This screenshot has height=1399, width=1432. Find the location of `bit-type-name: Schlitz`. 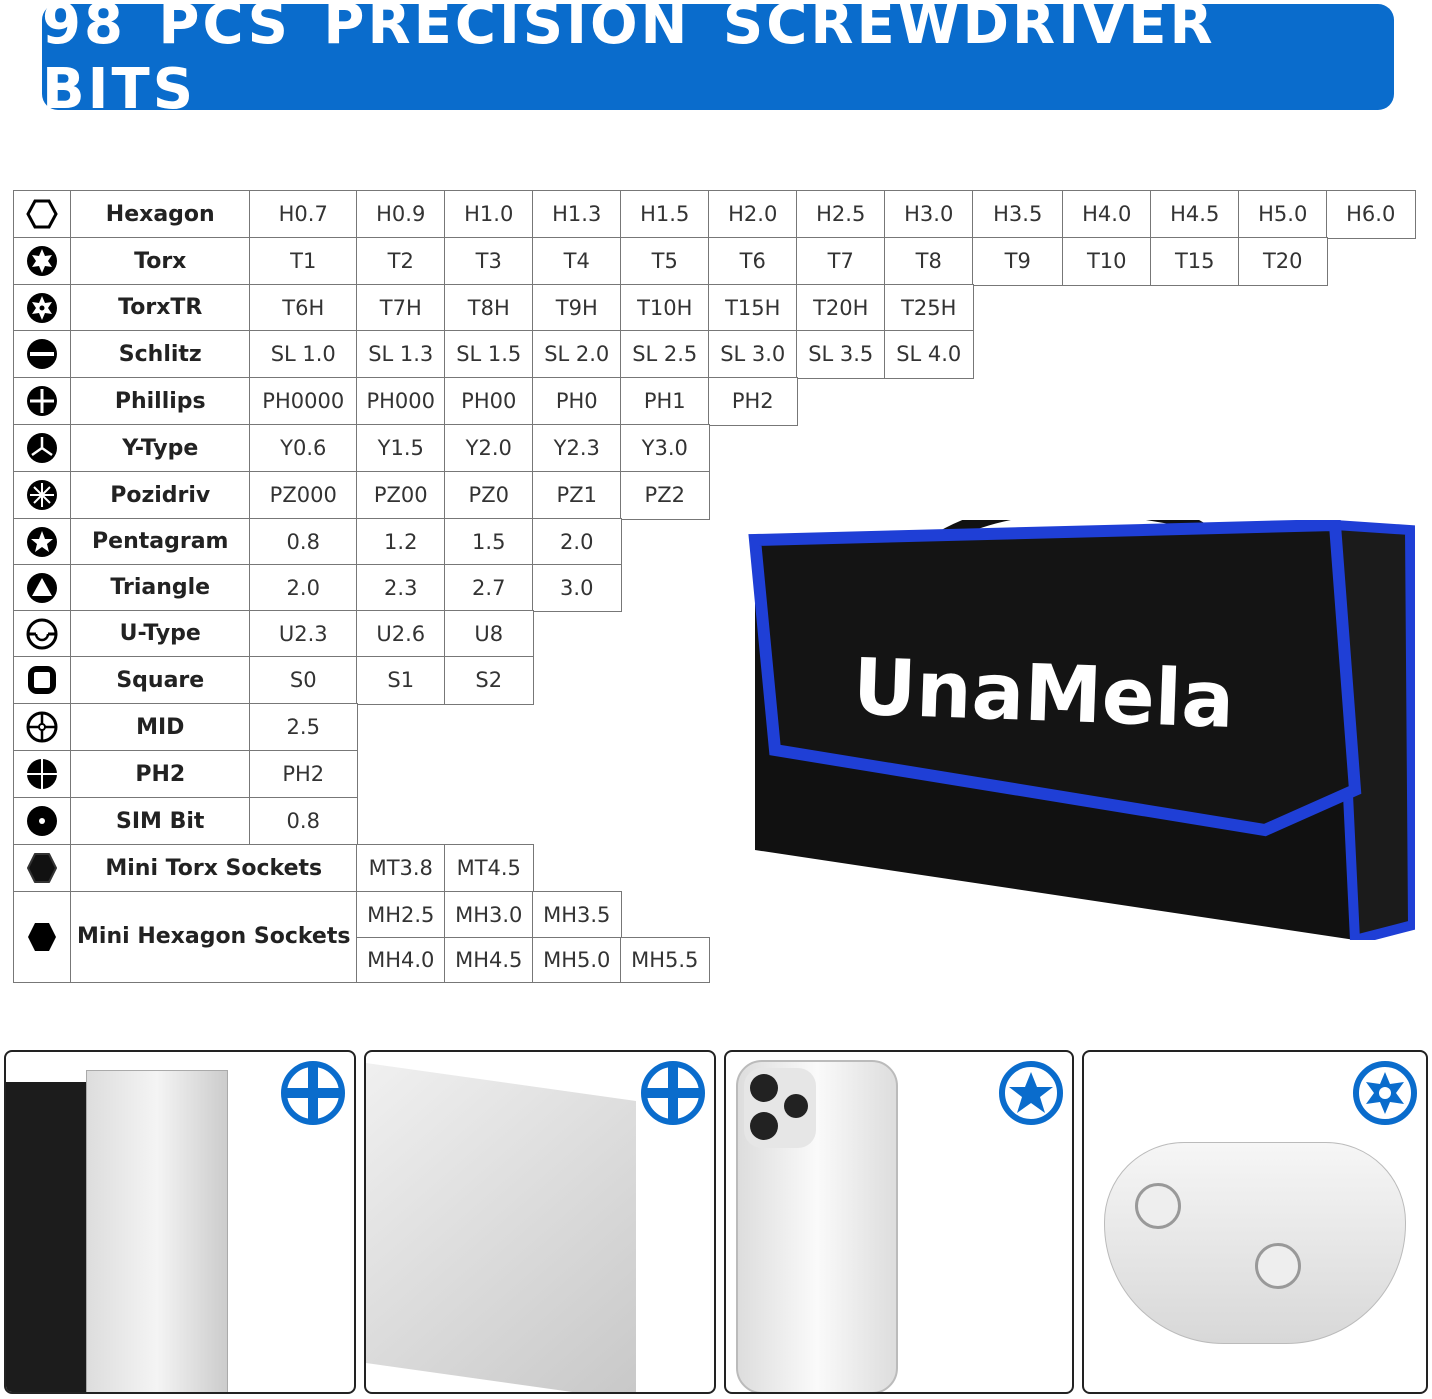

bit-type-name: Schlitz is located at coordinates (160, 354).